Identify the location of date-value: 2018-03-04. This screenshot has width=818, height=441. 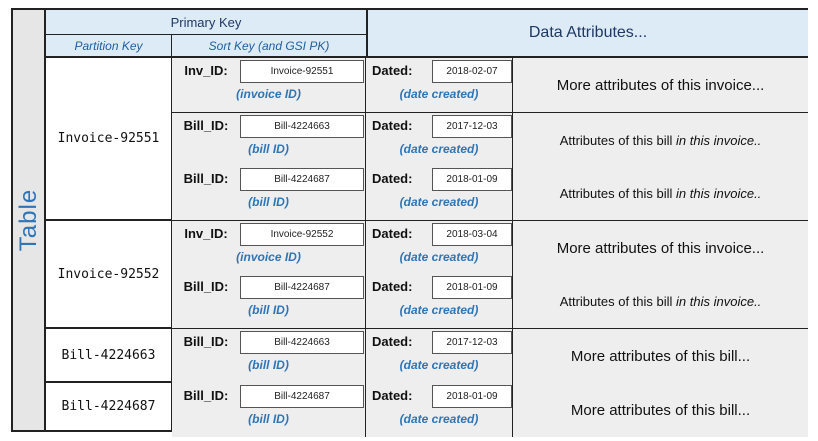
(472, 234).